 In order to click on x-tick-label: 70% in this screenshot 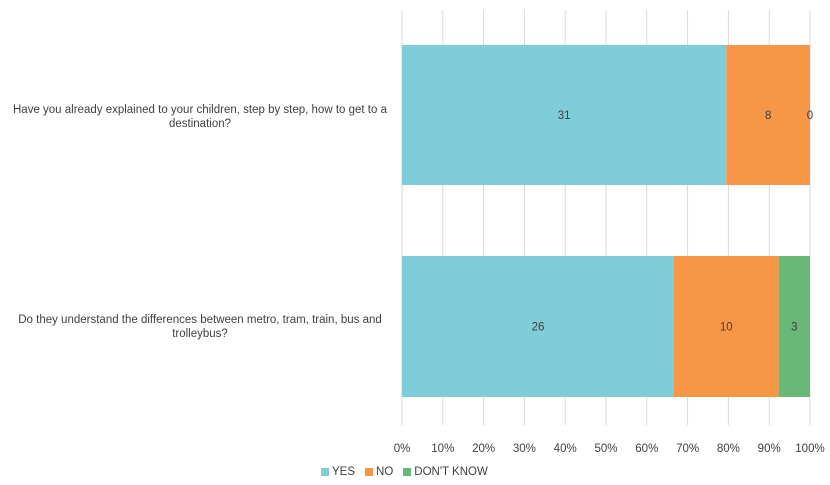, I will do `click(687, 449)`.